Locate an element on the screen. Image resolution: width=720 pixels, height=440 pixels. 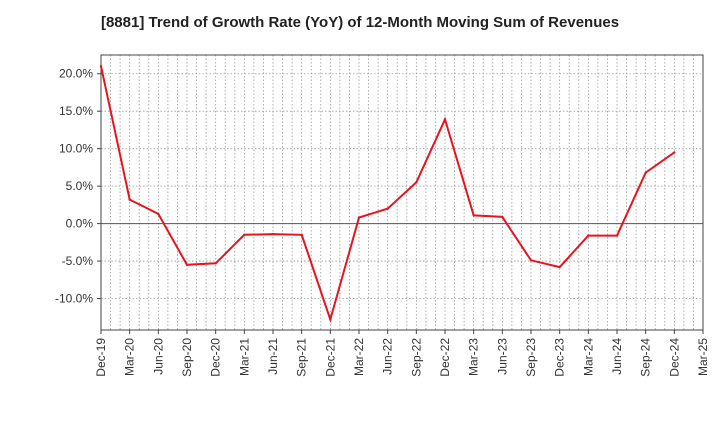
y-tick-label: -10.0% is located at coordinates (74, 299).